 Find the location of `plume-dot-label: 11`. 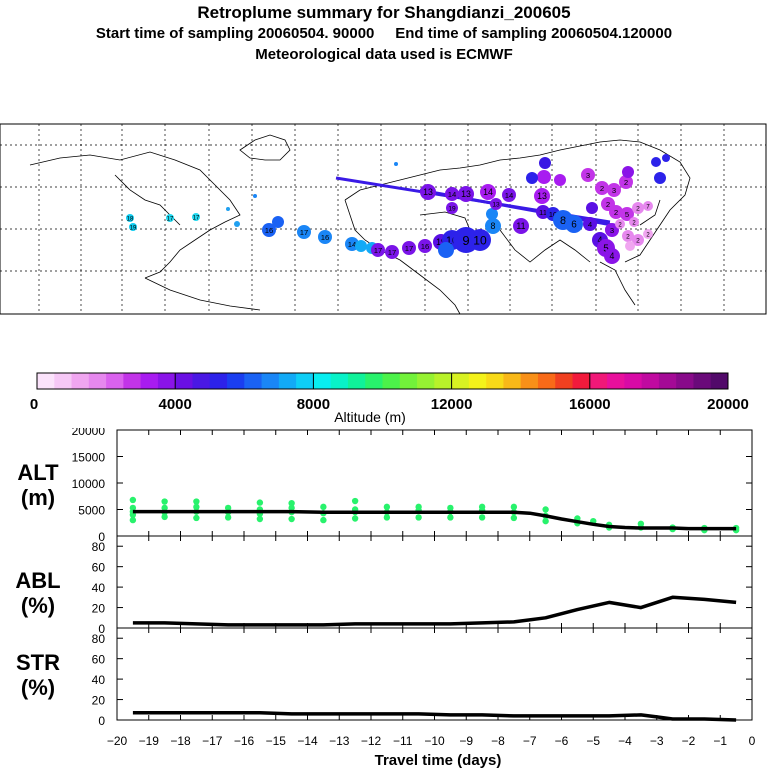

plume-dot-label: 11 is located at coordinates (520, 226).